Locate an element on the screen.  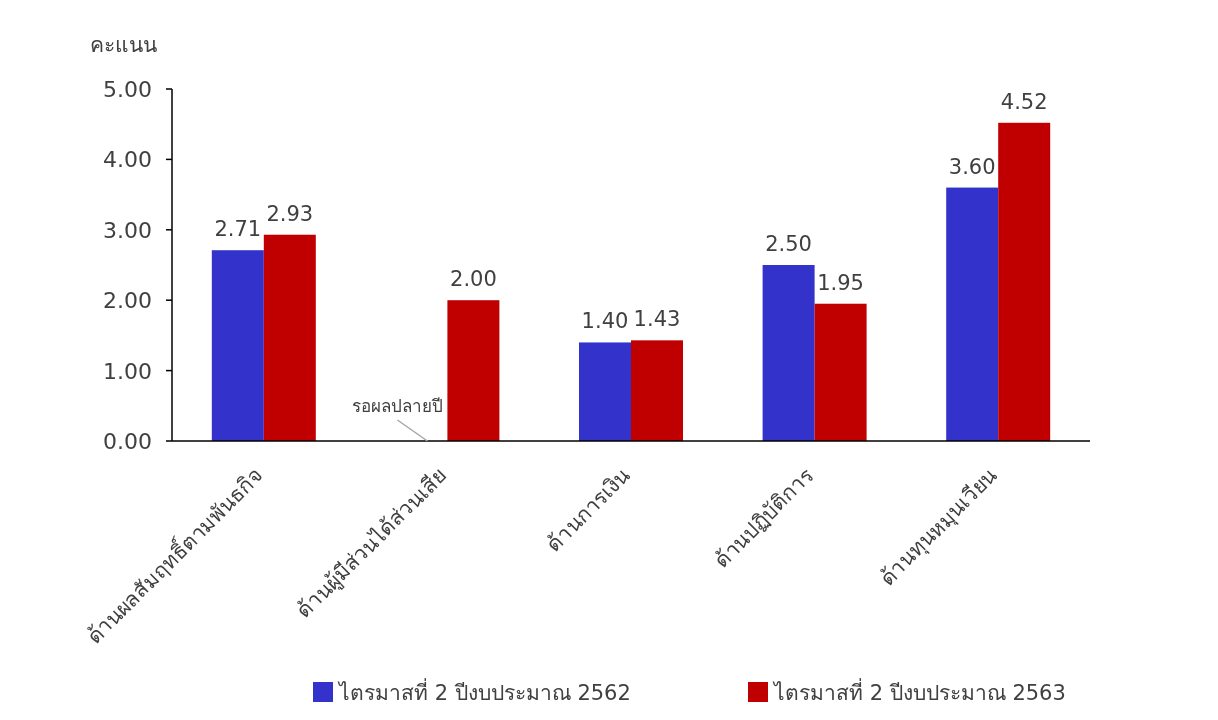
data-label: 1.95 is located at coordinates (840, 282).